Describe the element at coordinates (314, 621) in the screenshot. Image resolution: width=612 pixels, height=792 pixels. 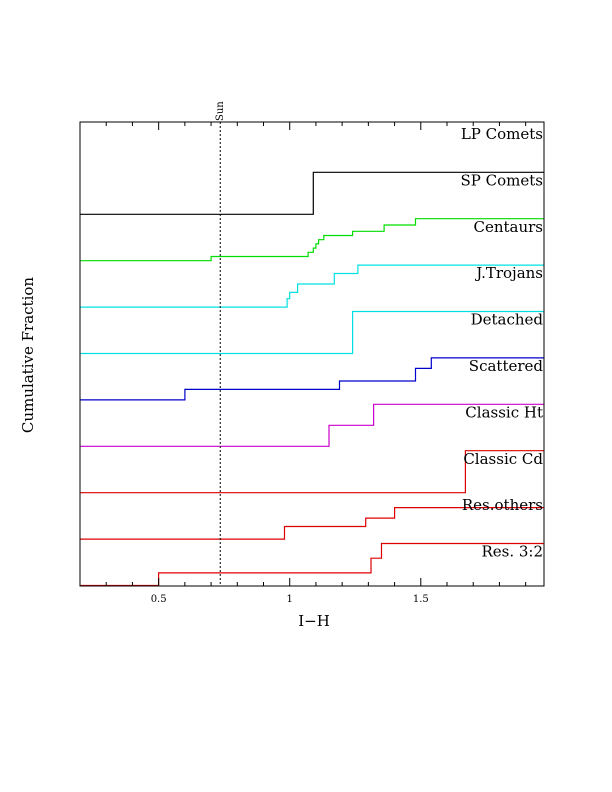
I see `x-axis-label: I−H` at that location.